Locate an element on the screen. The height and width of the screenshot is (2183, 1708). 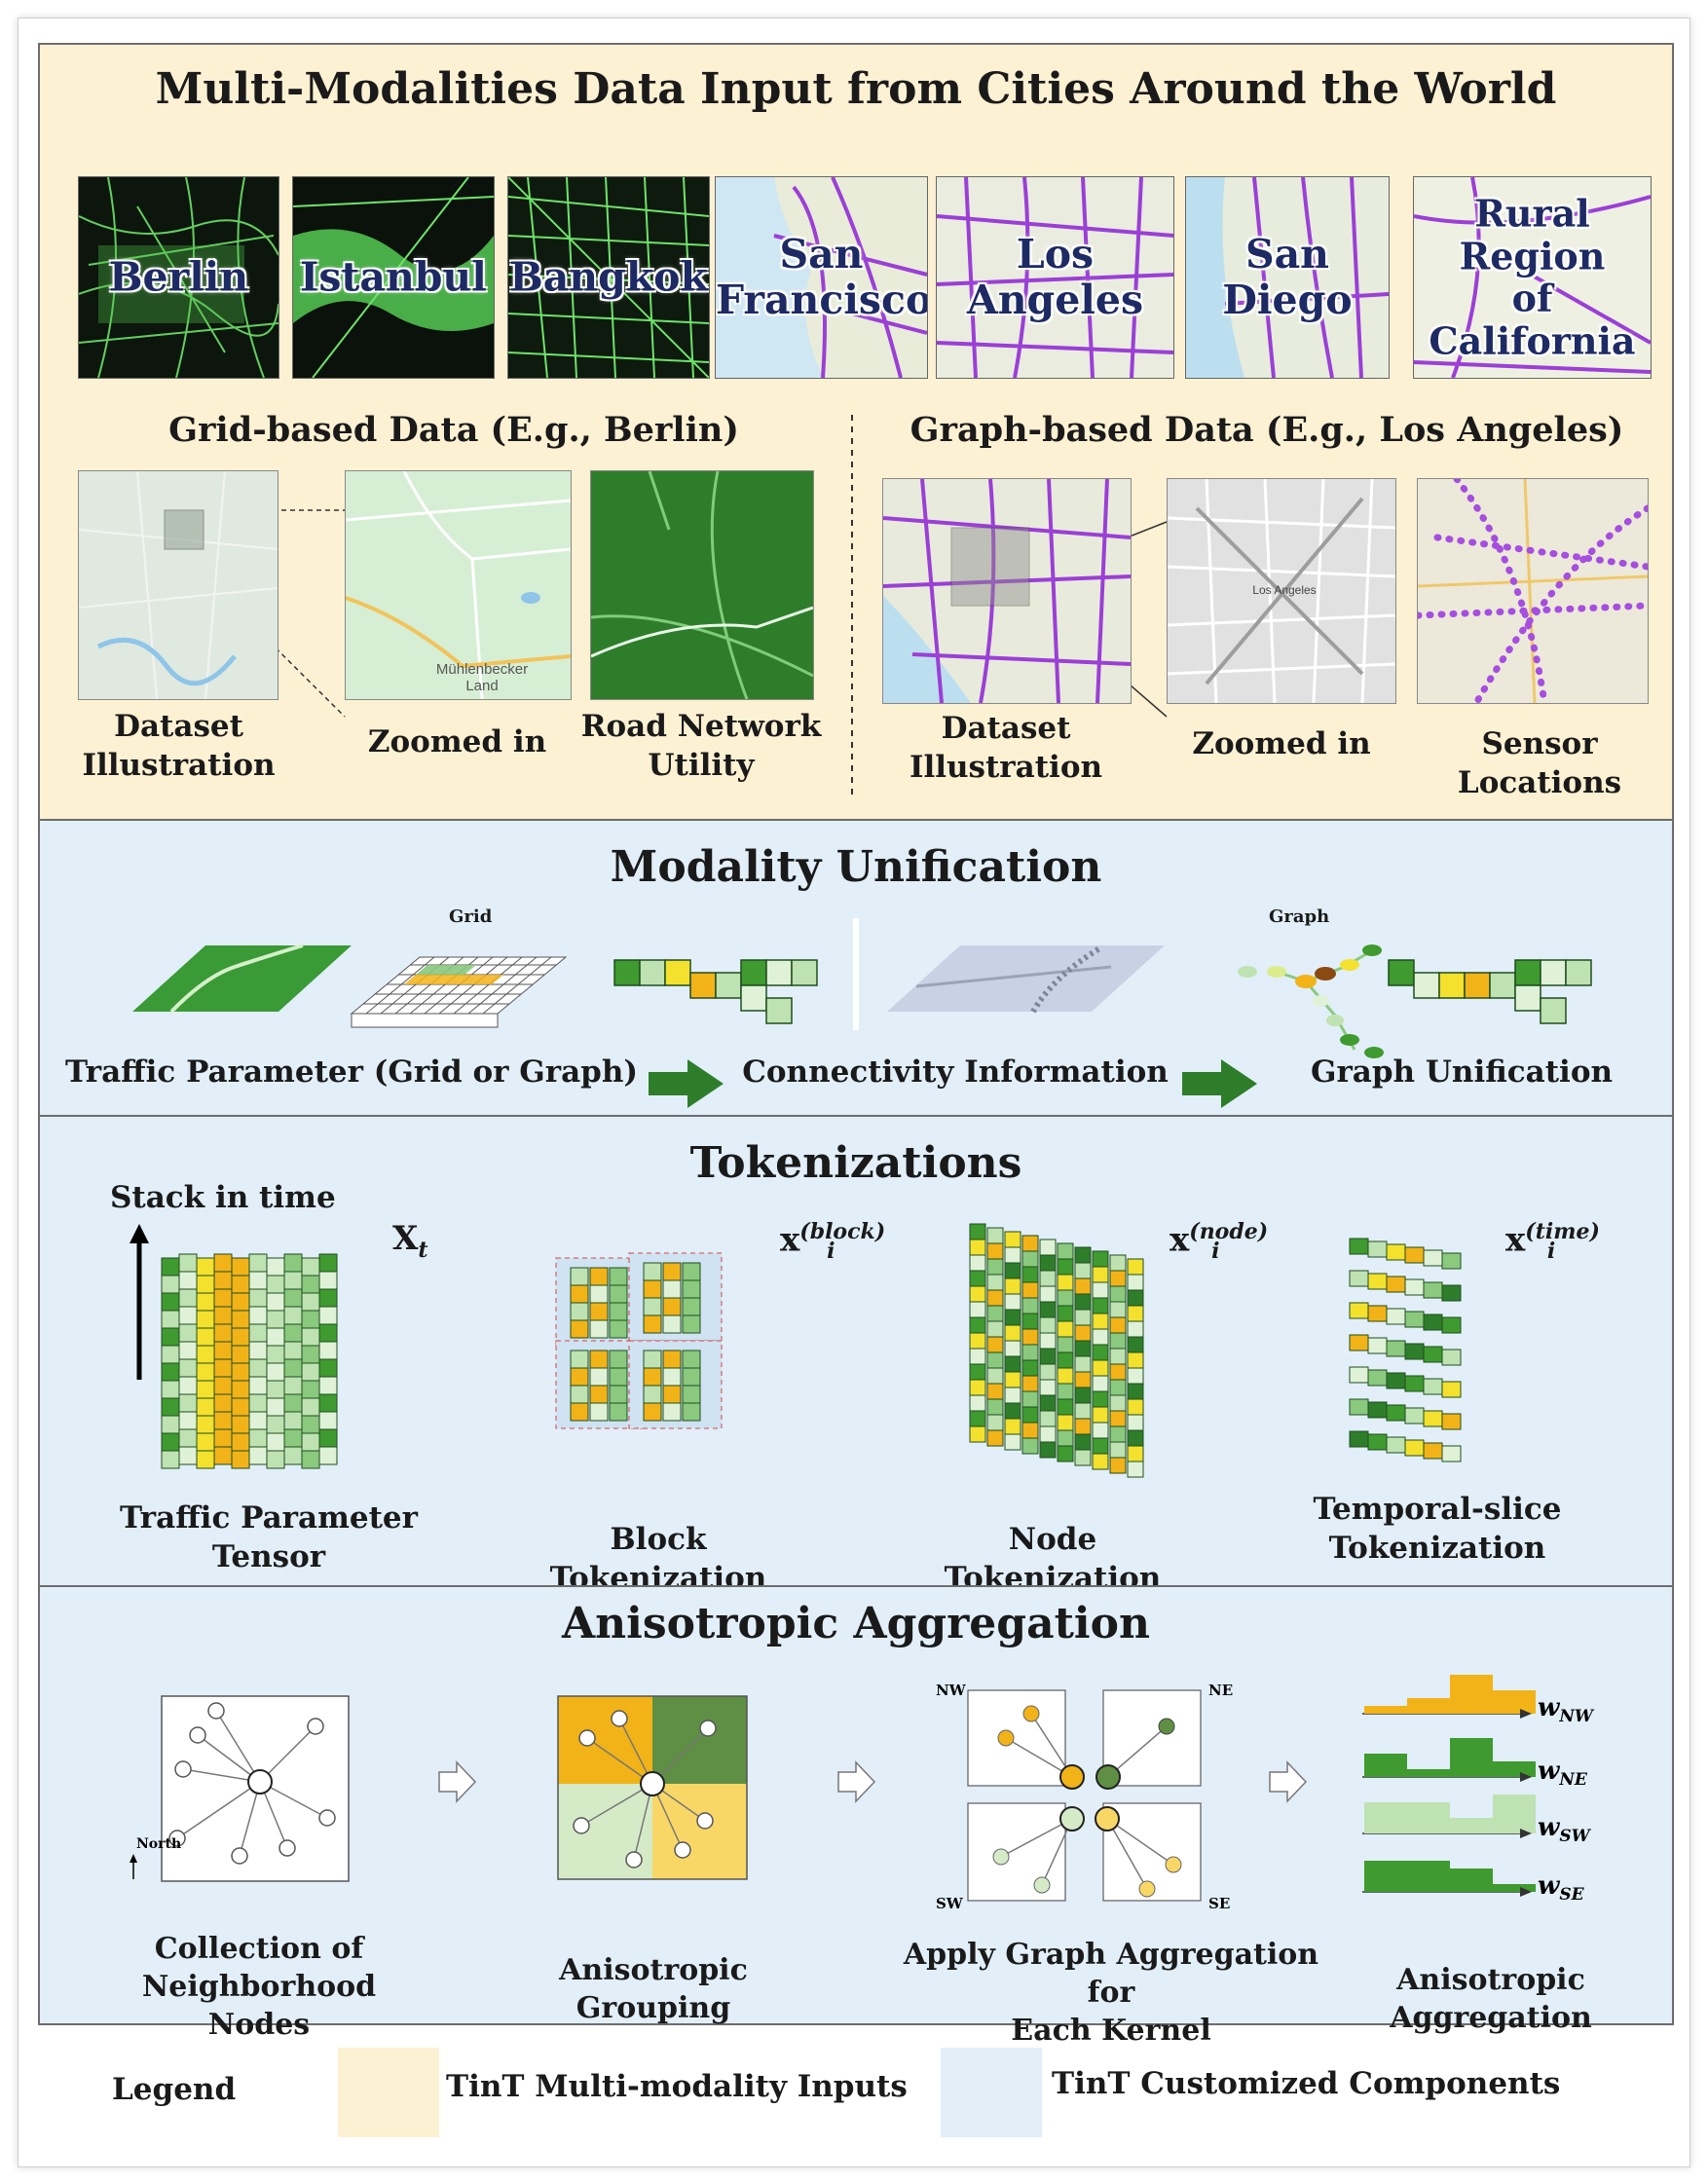
north-arrow-icon is located at coordinates (133, 1858).